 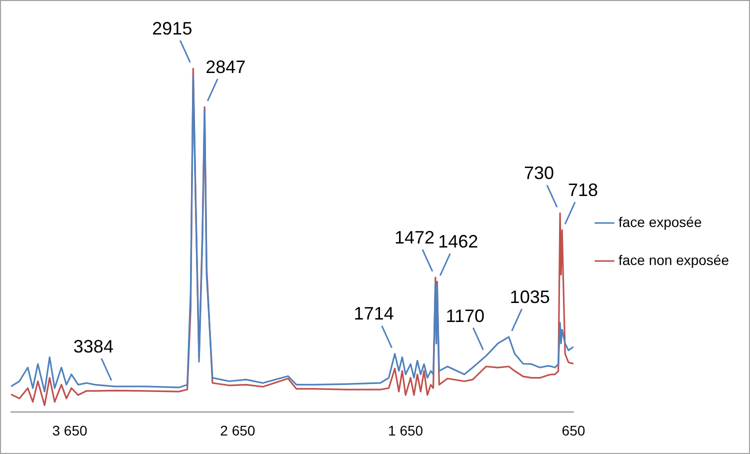 I want to click on legend-label: face exposée, so click(x=660, y=222).